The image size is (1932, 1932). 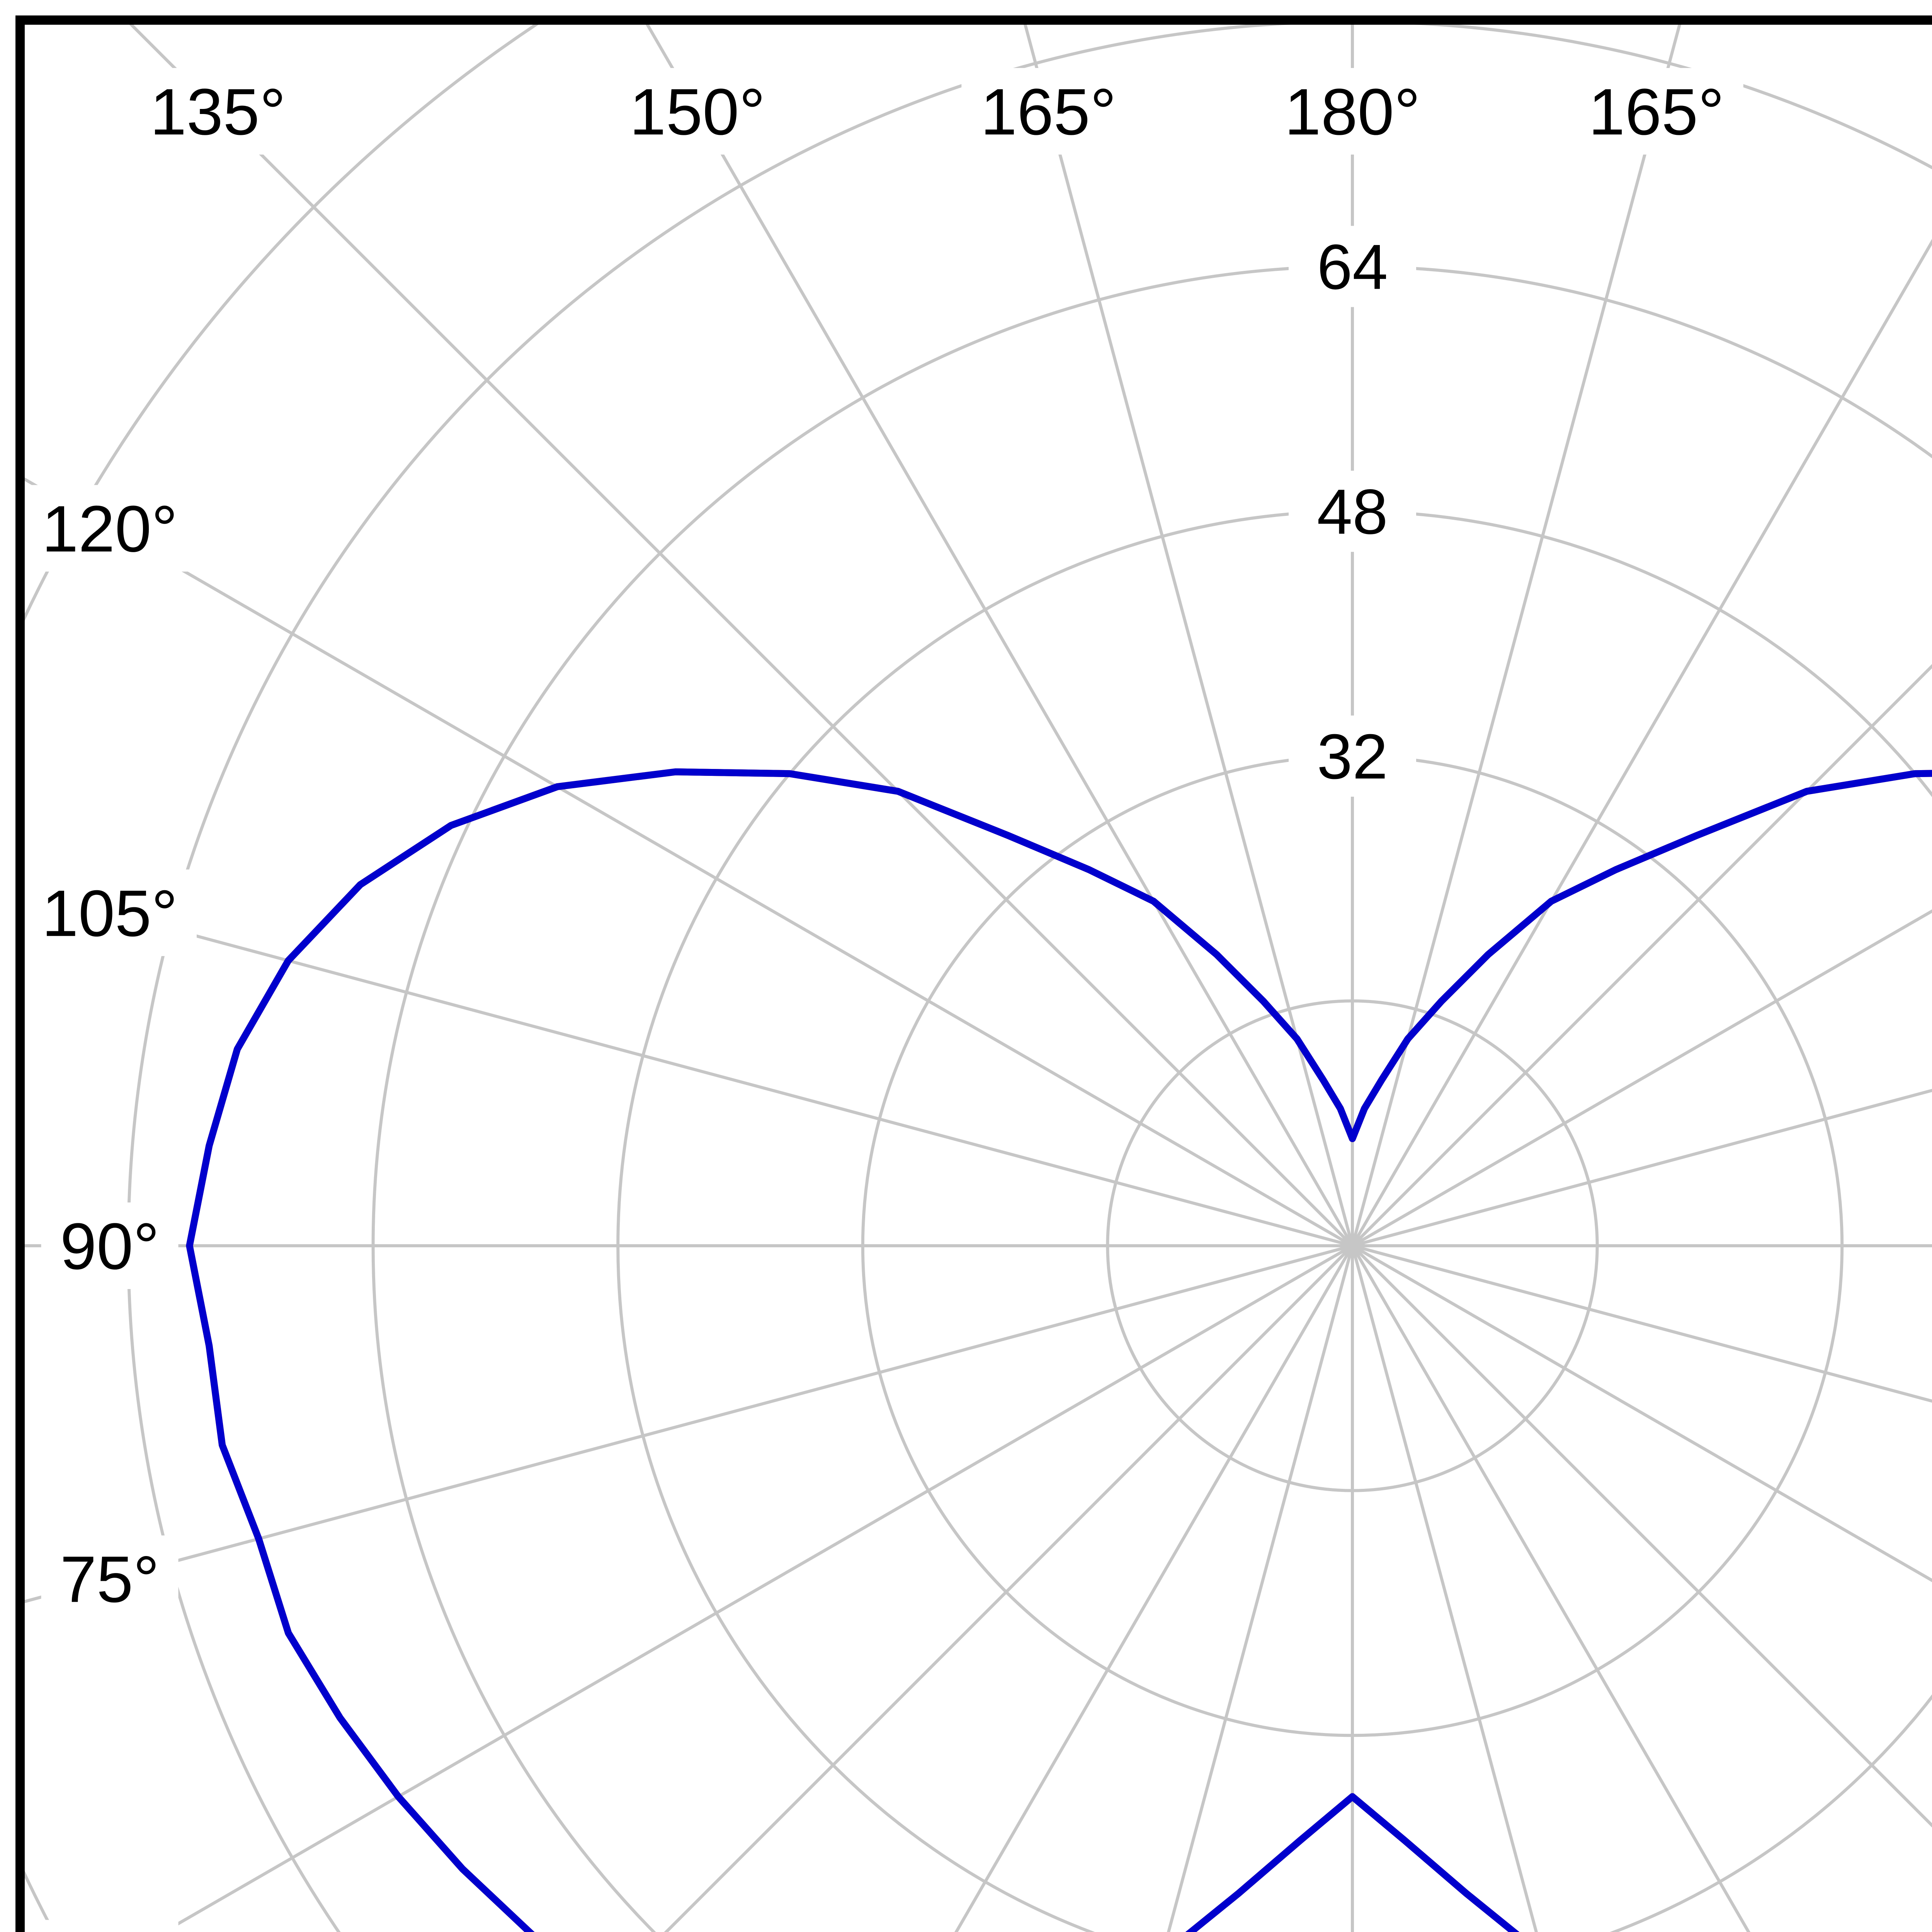 I want to click on radial-tick-label: 64, so click(x=1353, y=267).